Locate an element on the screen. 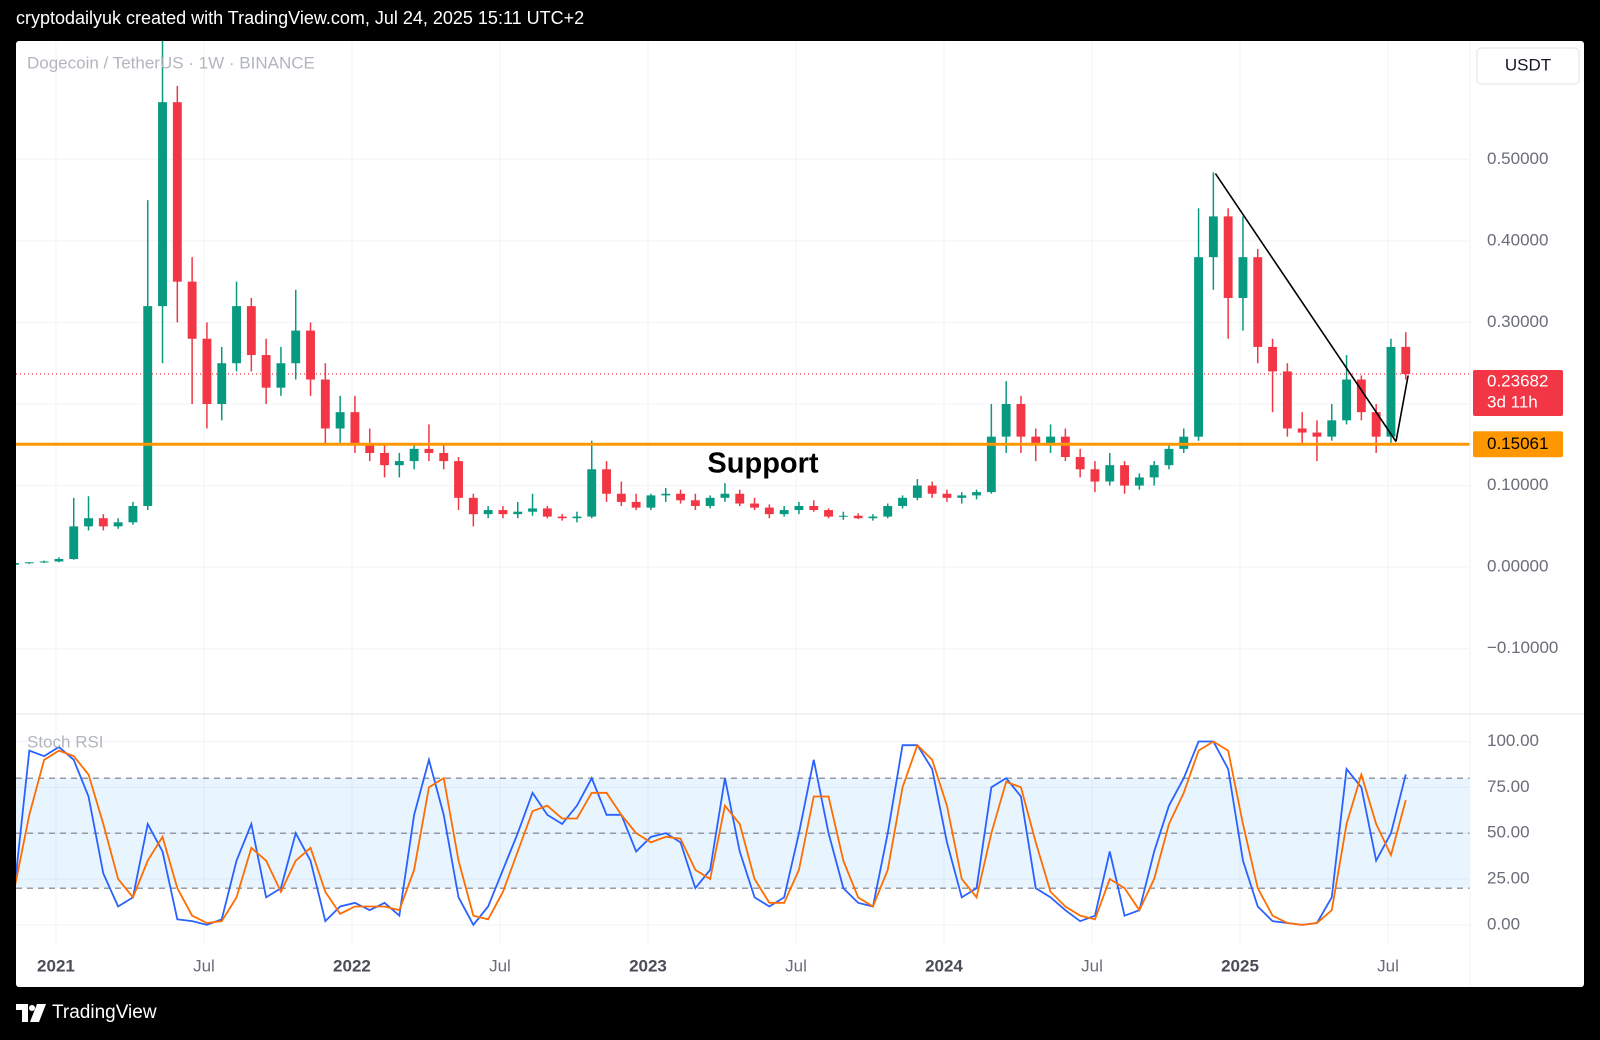  y-tick-label: 0.30000 is located at coordinates (1517, 321).